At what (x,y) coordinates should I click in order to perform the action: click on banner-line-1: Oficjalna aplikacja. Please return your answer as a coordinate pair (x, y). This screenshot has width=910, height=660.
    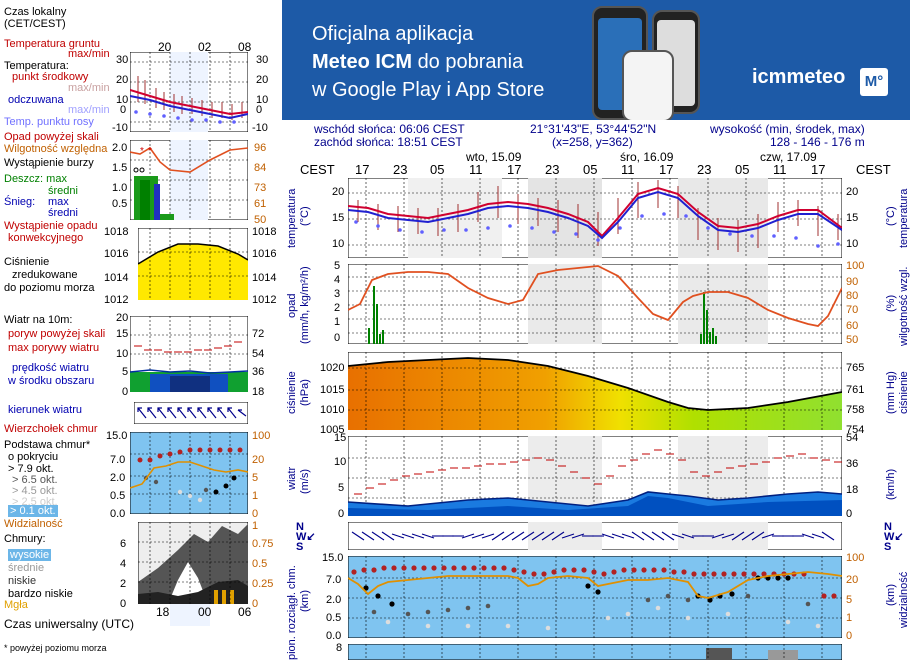
    Looking at the image, I should click on (393, 34).